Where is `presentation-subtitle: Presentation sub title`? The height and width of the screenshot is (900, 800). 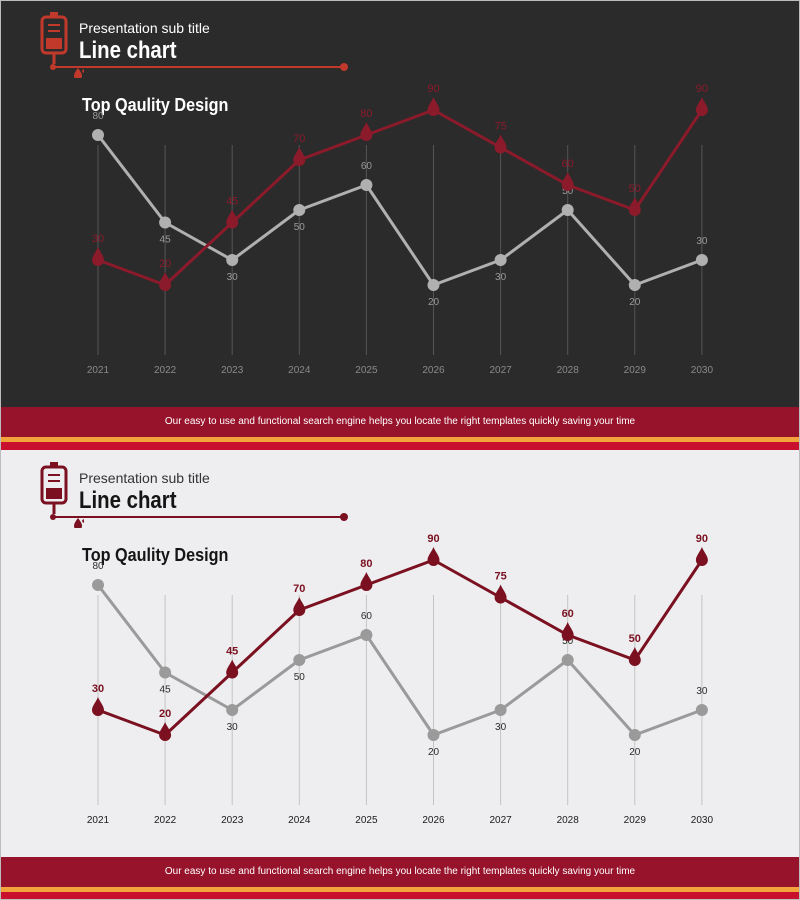
presentation-subtitle: Presentation sub title is located at coordinates (144, 478).